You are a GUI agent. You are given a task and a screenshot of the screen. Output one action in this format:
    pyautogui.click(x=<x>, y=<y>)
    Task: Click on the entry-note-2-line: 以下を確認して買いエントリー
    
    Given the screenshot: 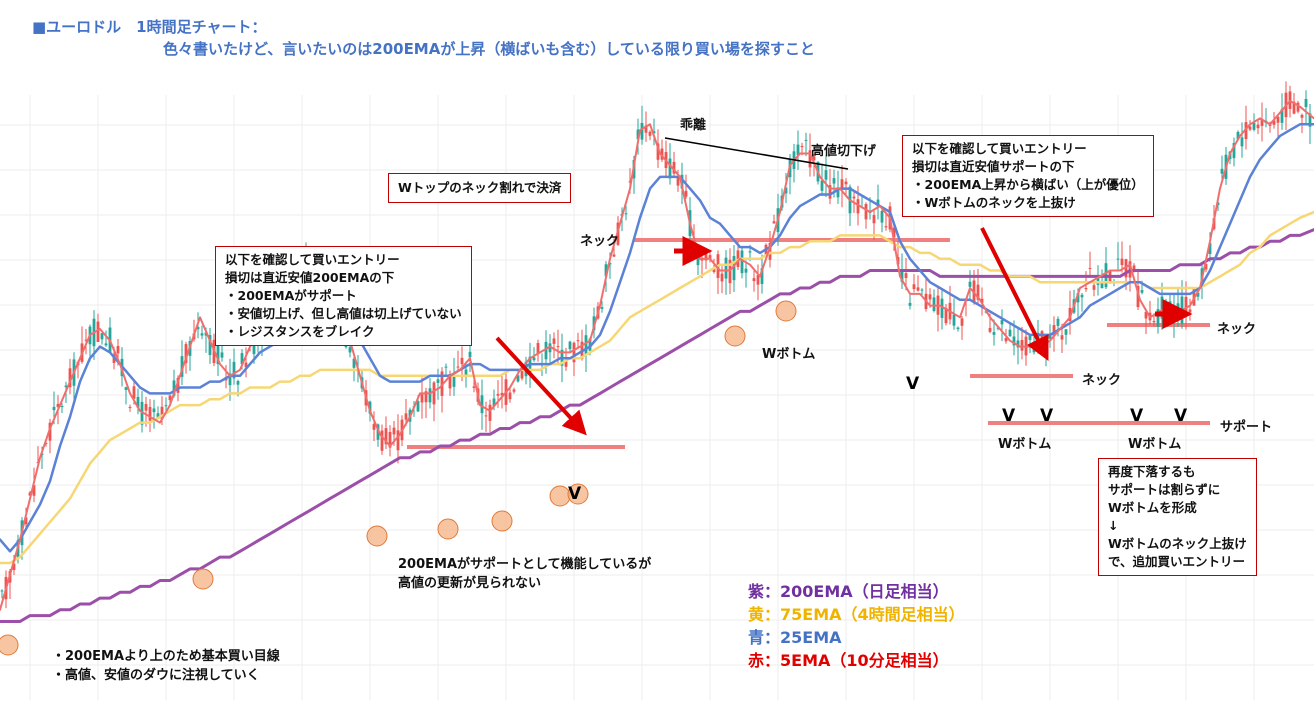 What is the action you would take?
    pyautogui.click(x=999, y=148)
    